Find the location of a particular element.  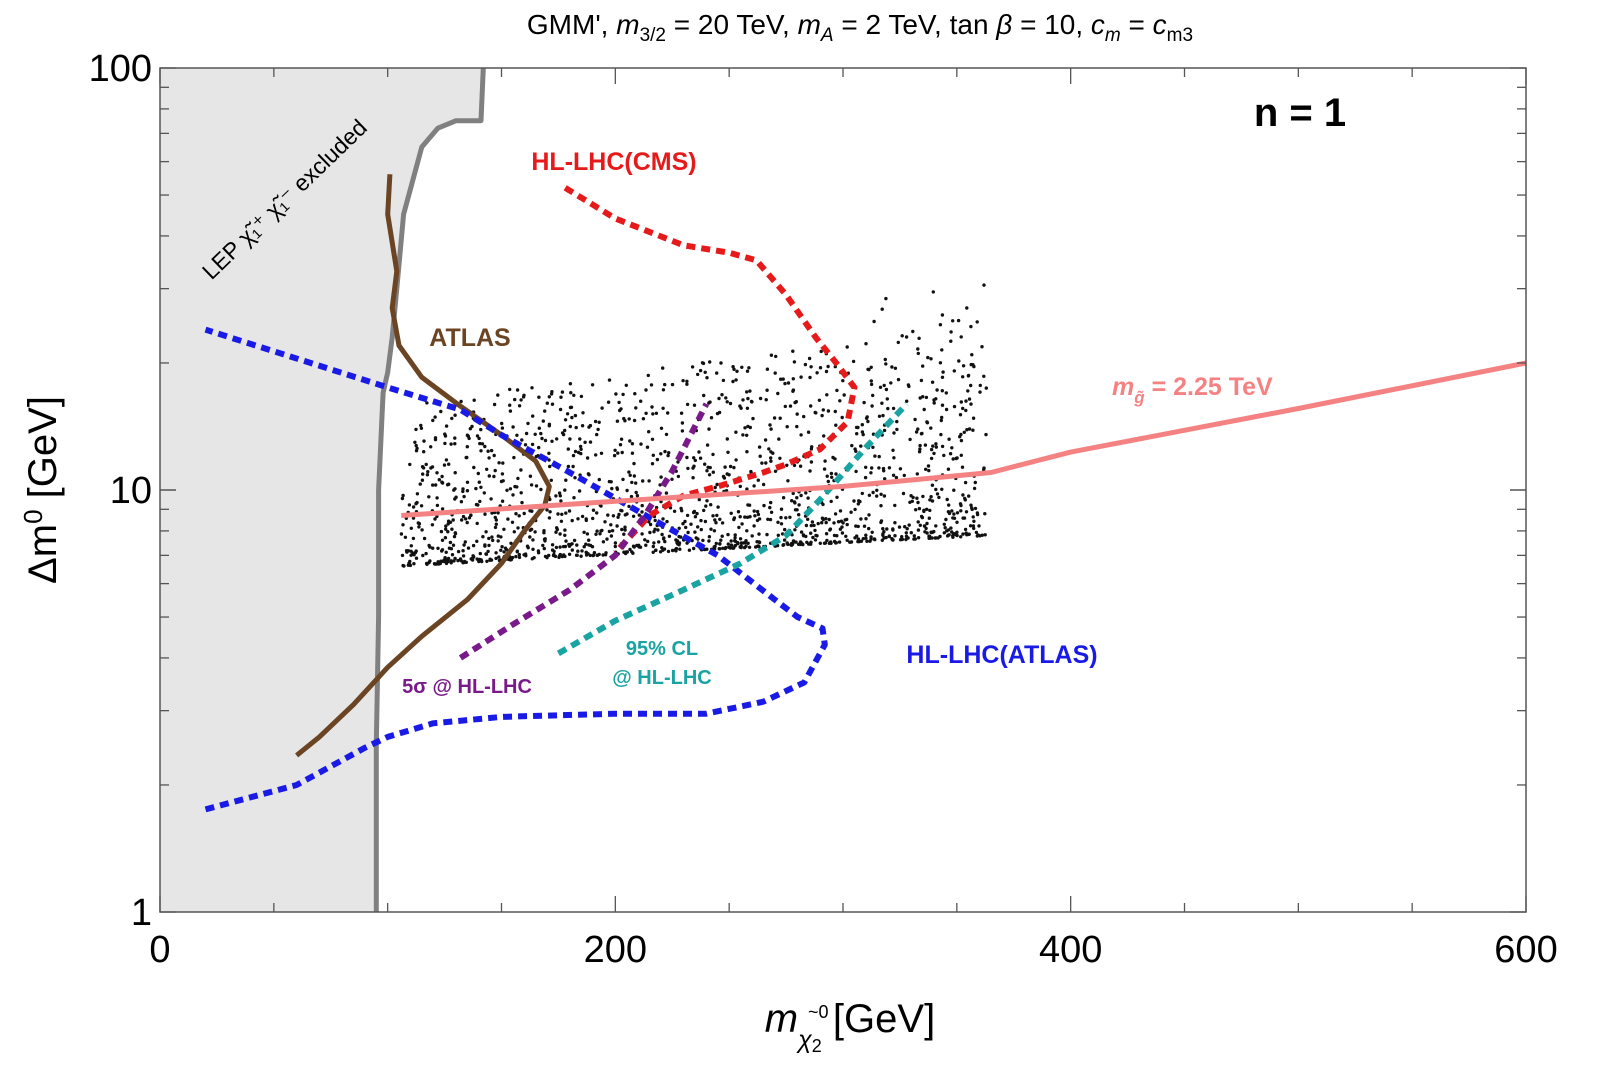

x-tick-label: 0 is located at coordinates (159, 950).